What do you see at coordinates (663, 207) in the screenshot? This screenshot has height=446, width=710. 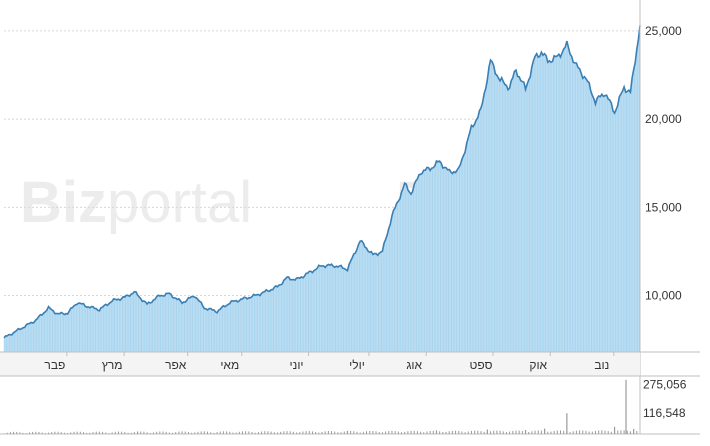 I see `y-tick-label: 15,000` at bounding box center [663, 207].